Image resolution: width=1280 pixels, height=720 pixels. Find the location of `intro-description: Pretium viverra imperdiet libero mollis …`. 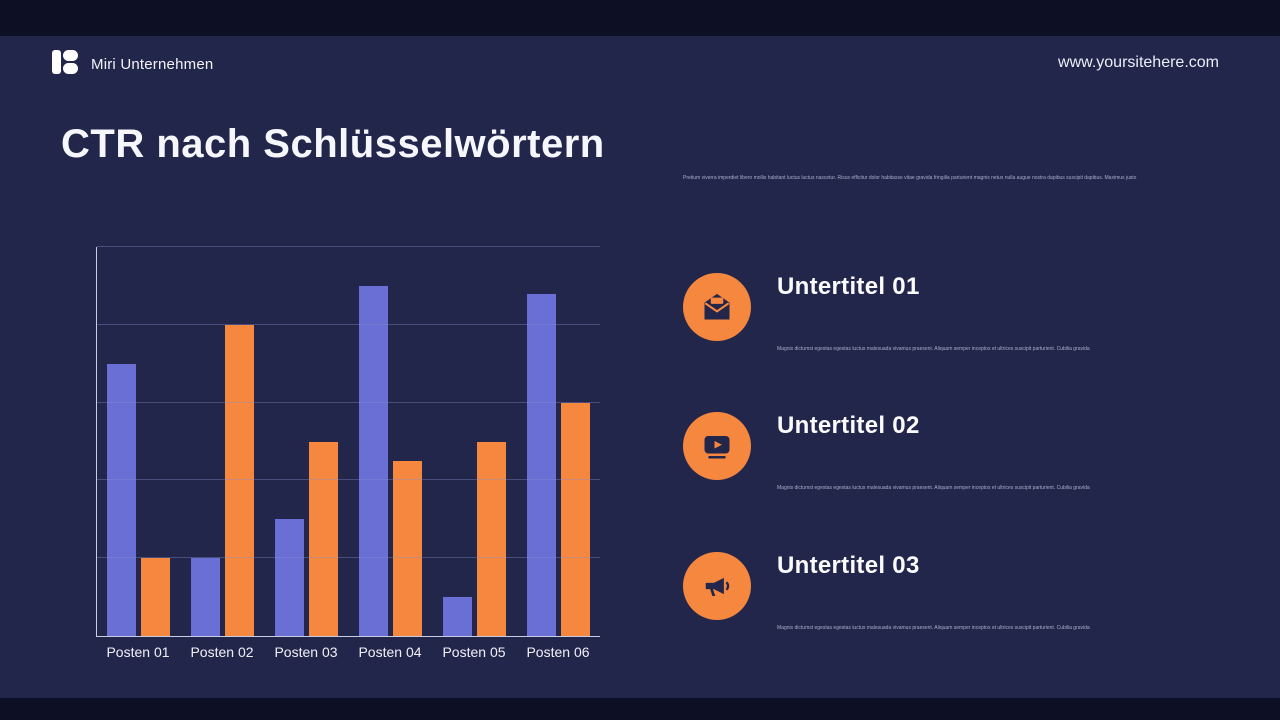

intro-description: Pretium viverra imperdiet libero mollis … is located at coordinates (910, 178).